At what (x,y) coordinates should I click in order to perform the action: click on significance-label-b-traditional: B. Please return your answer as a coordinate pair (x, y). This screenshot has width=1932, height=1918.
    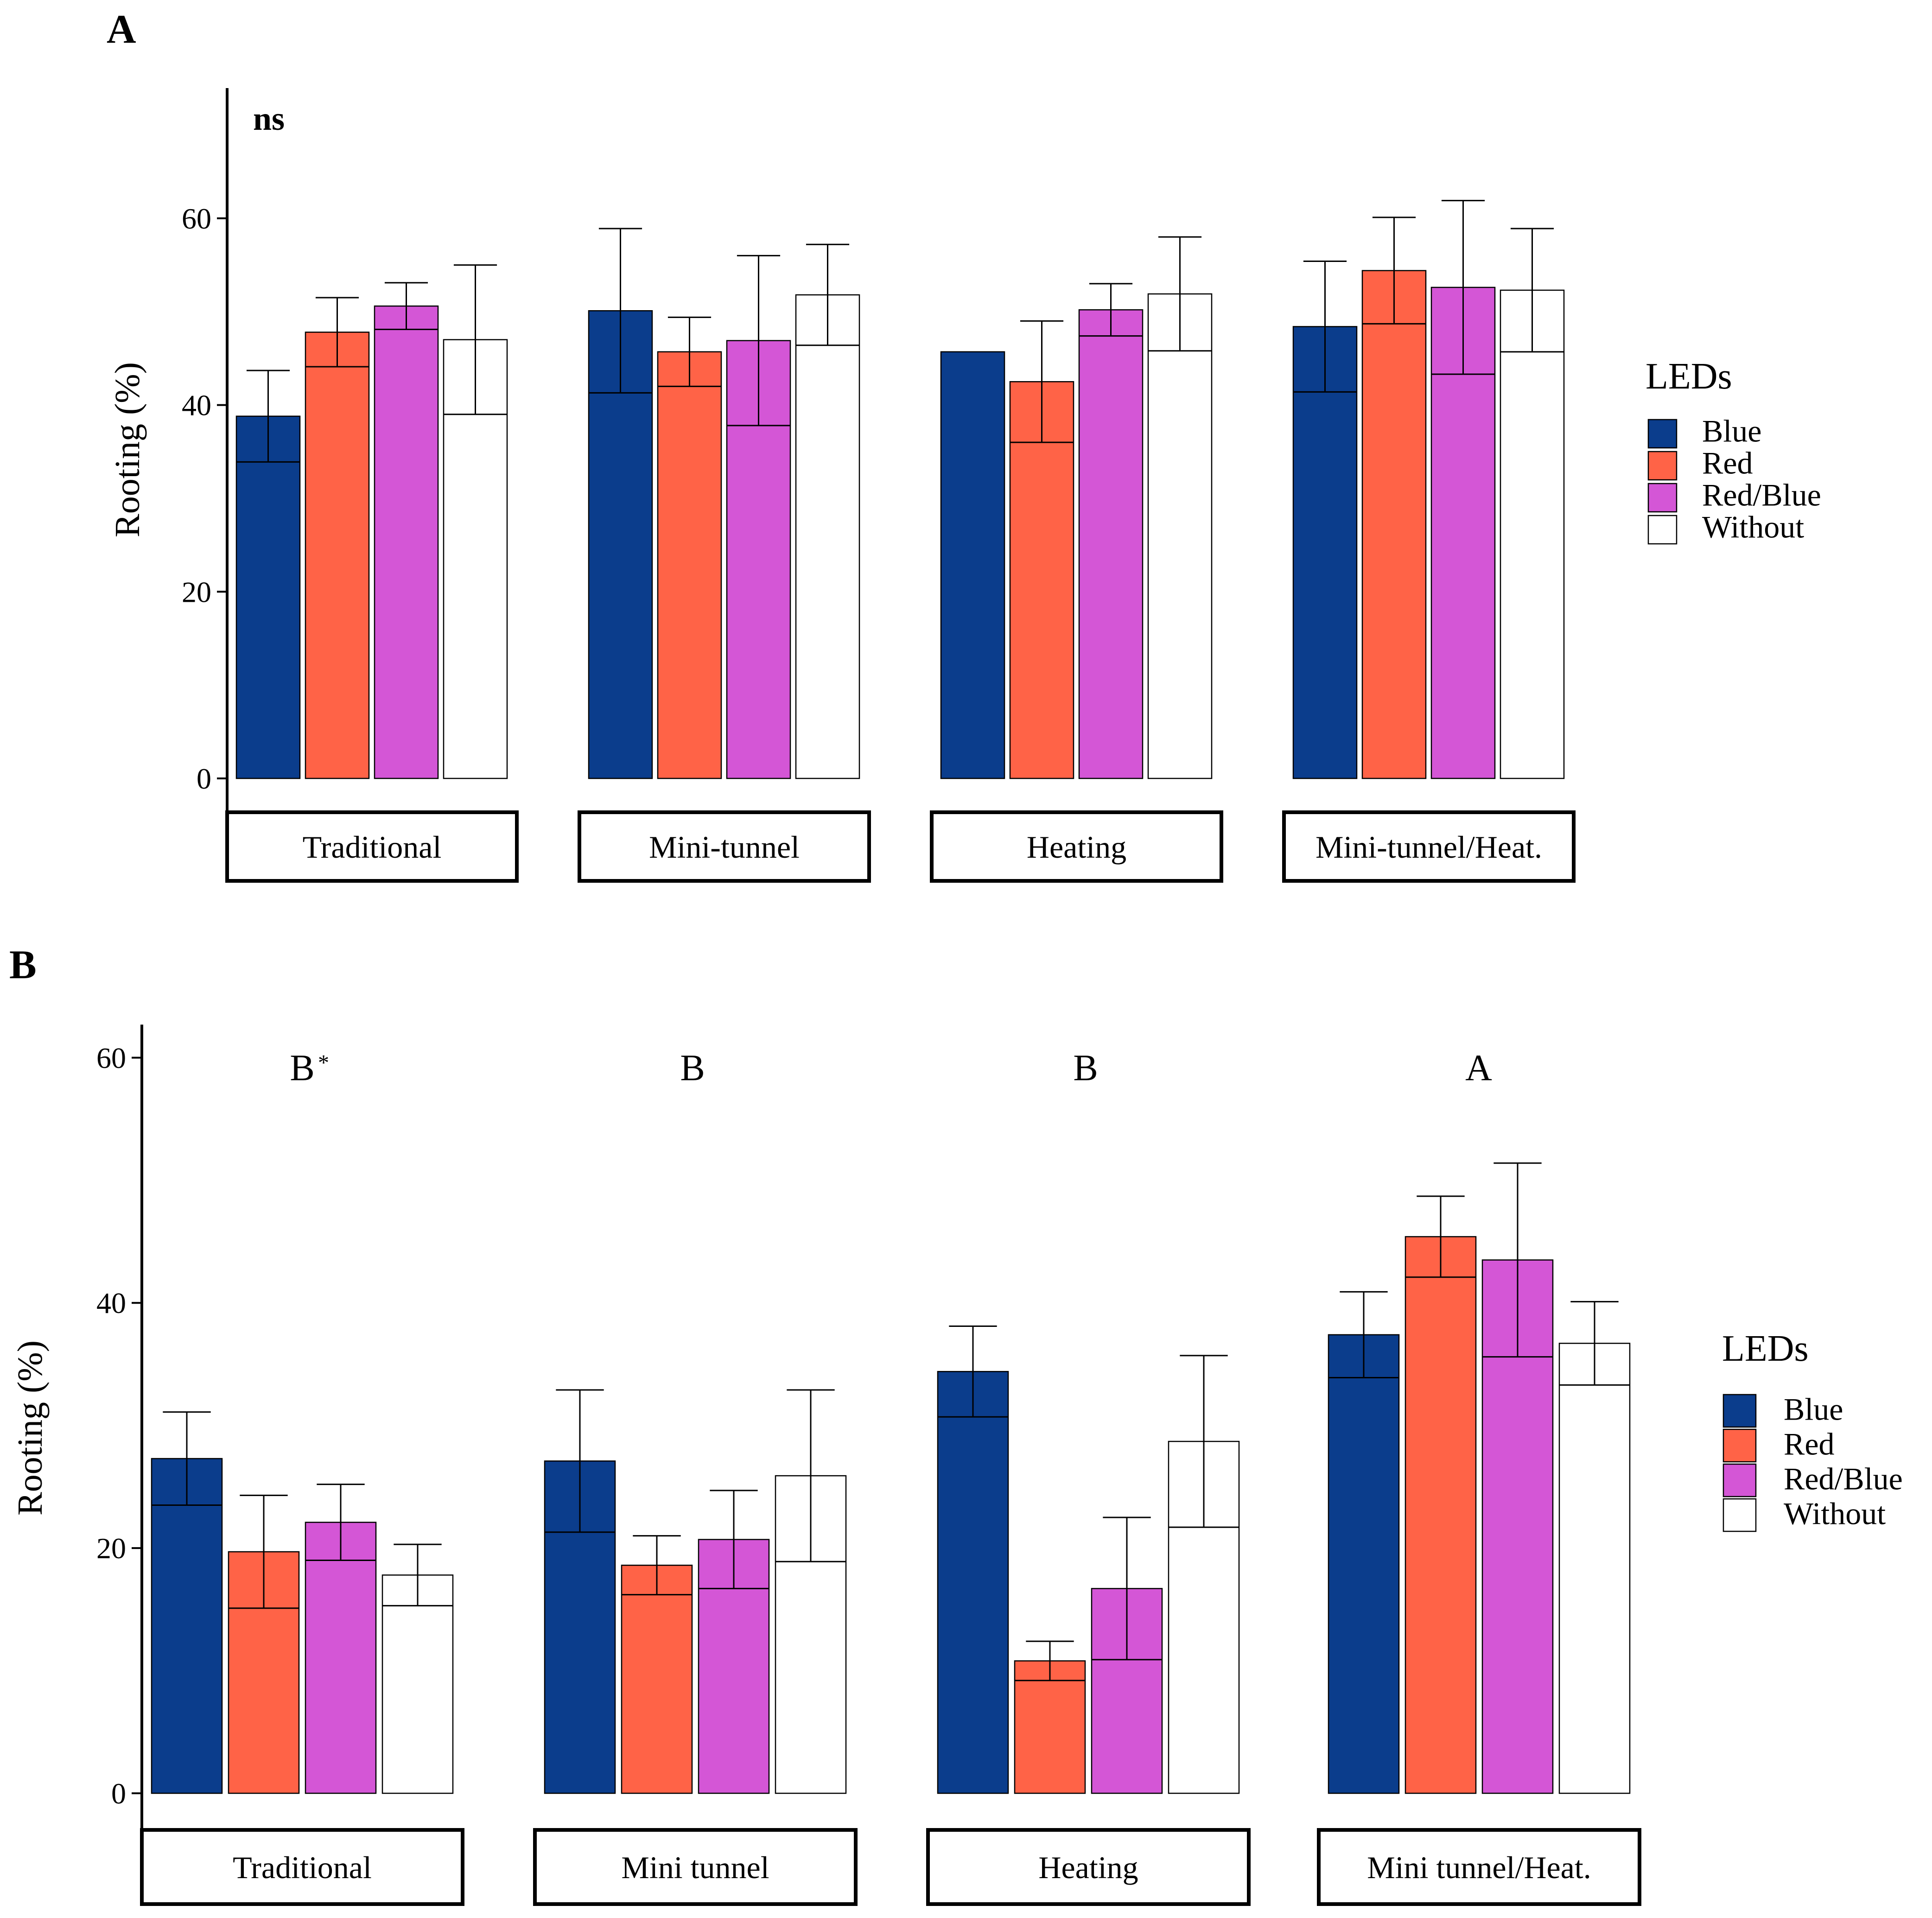
    Looking at the image, I should click on (302, 1068).